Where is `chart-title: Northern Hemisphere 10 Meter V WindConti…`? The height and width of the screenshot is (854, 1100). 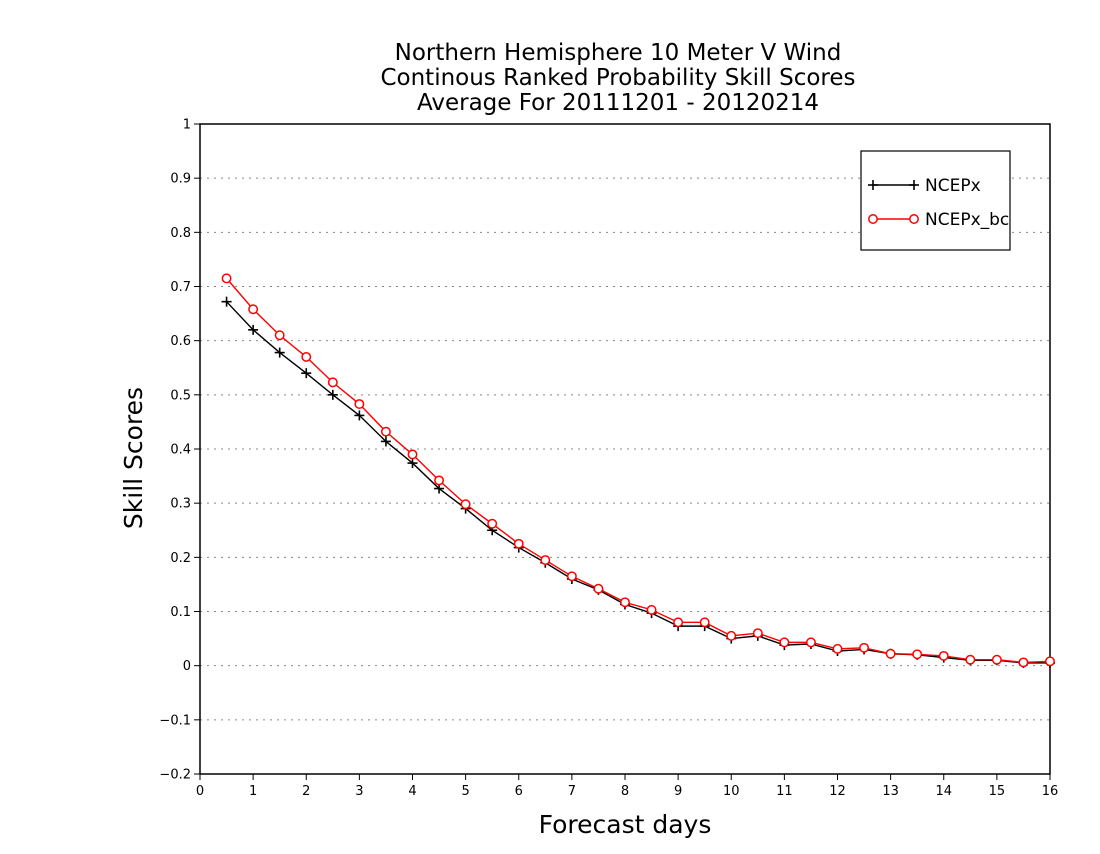
chart-title: Northern Hemisphere 10 Meter V WindConti… is located at coordinates (617, 78).